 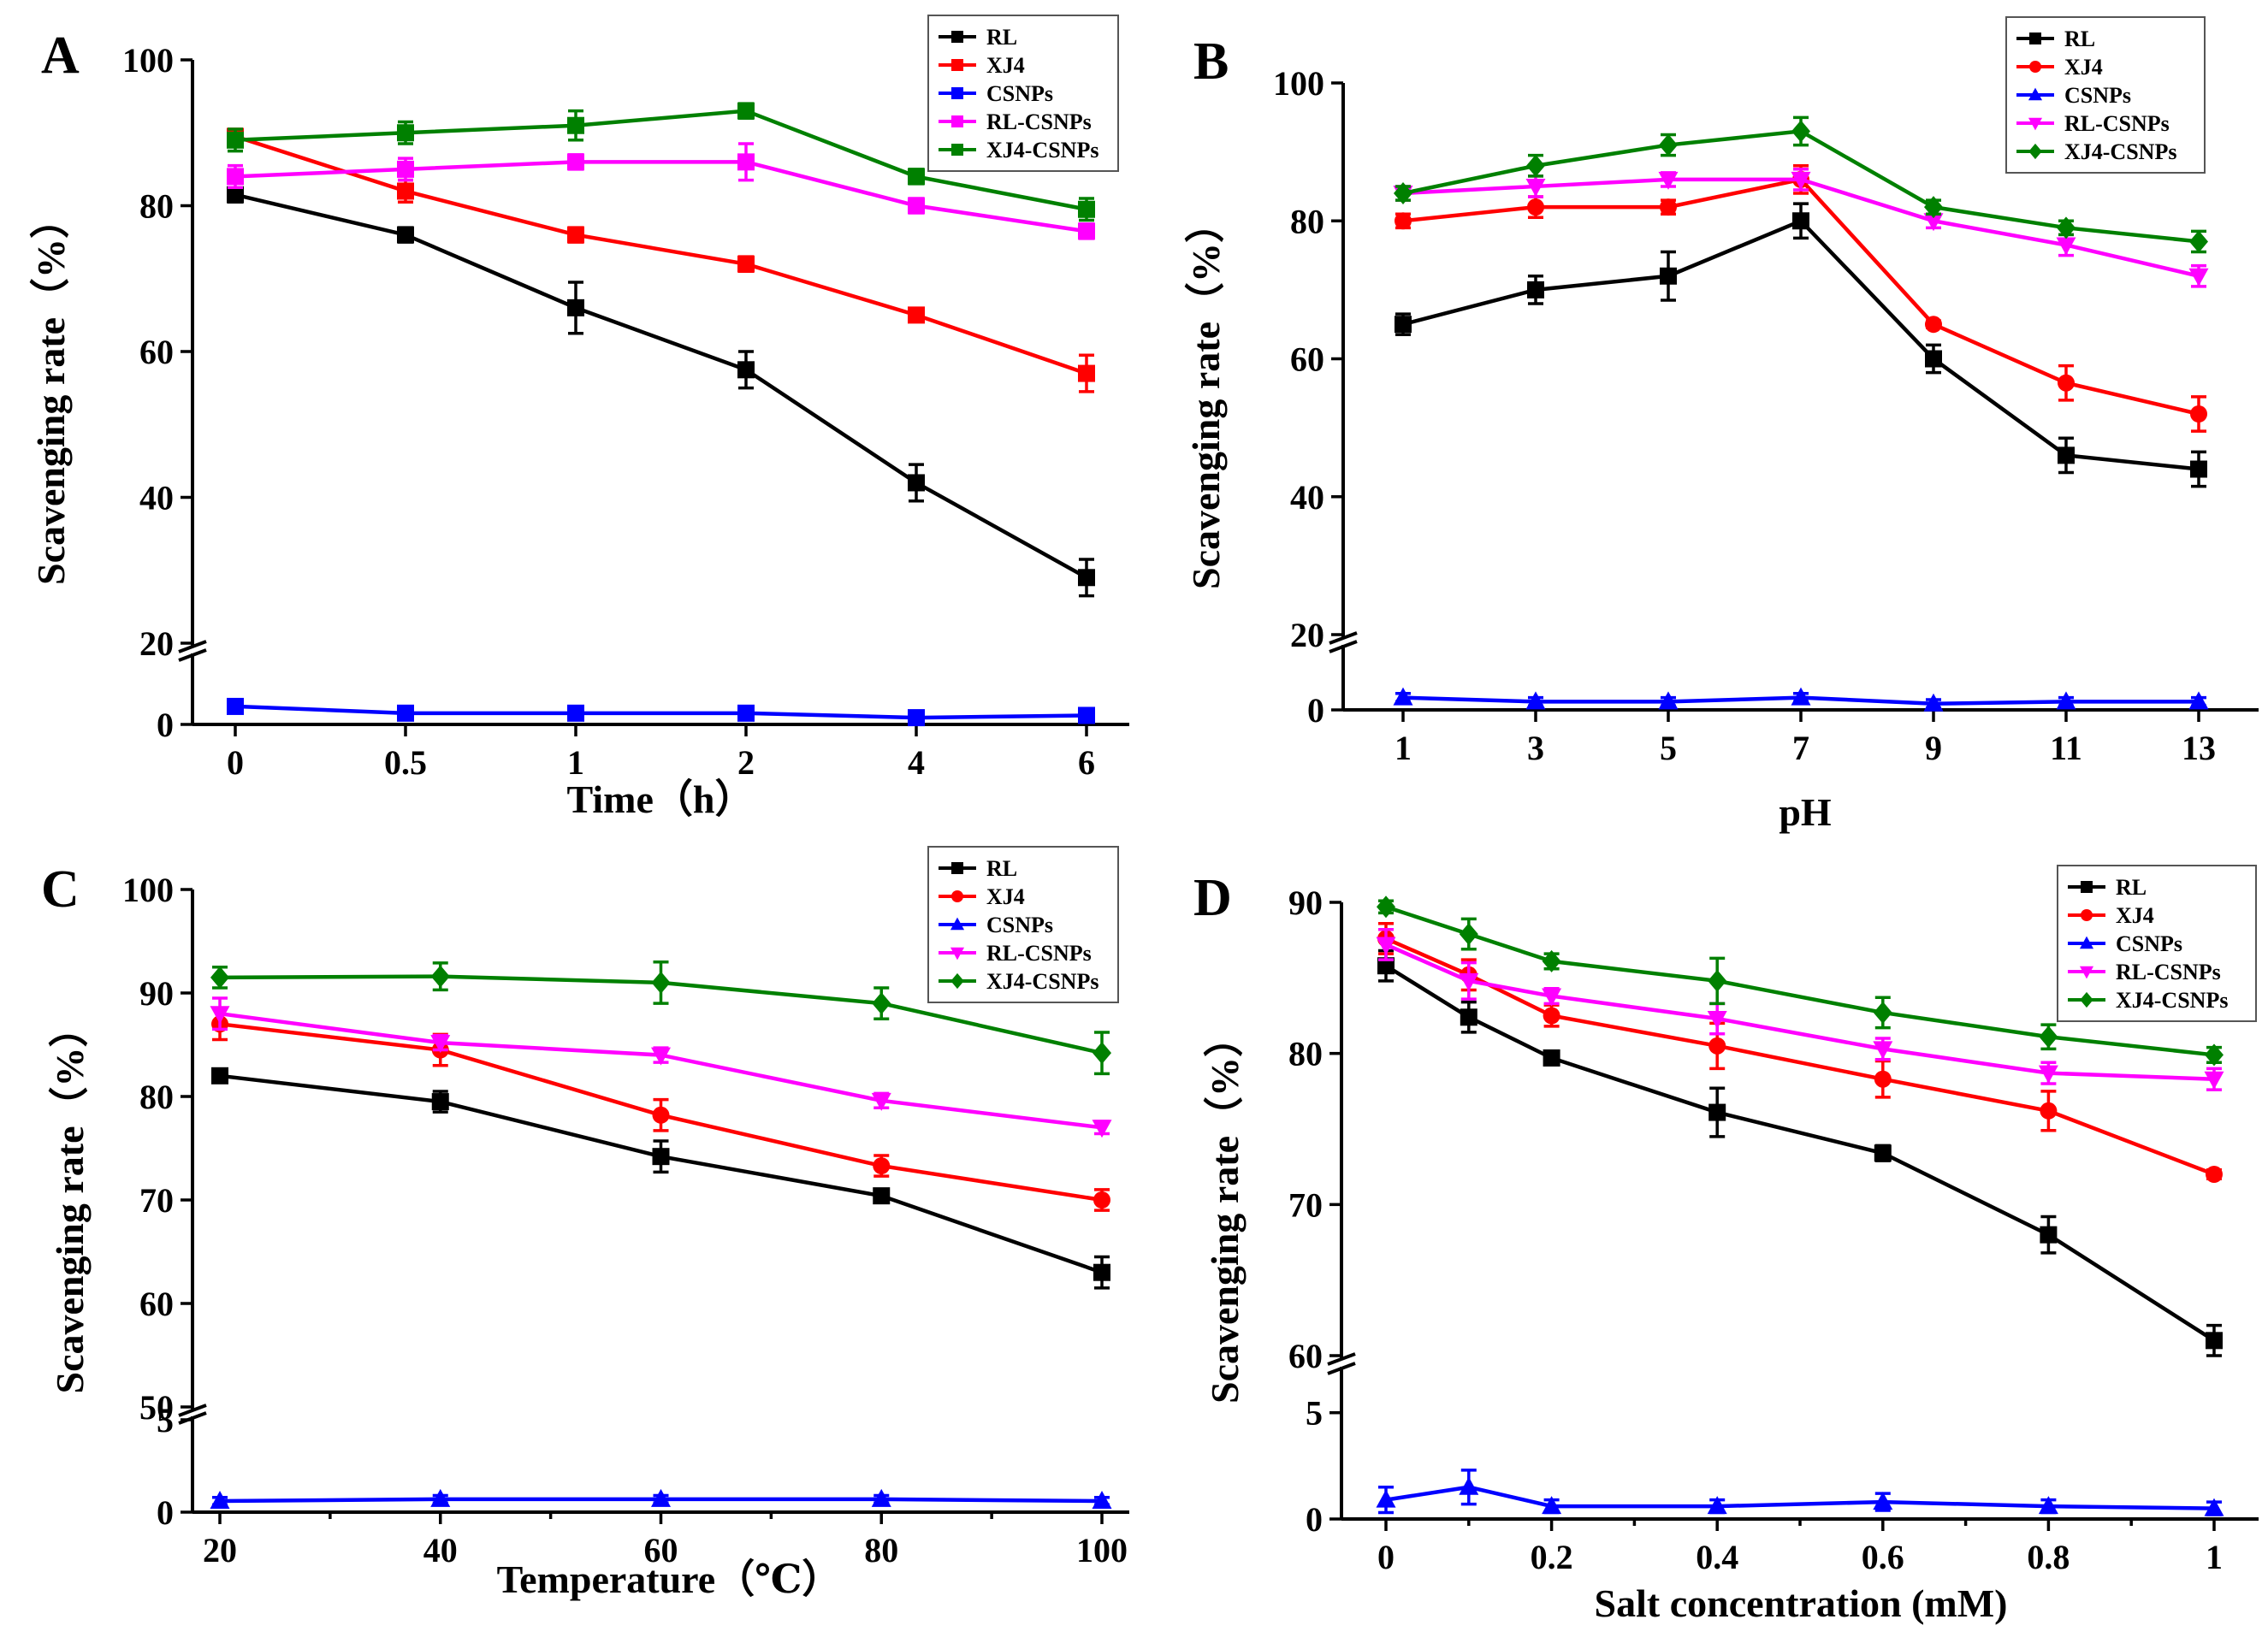 What do you see at coordinates (1883, 1557) in the screenshot?
I see `x-tick-label: 0.6` at bounding box center [1883, 1557].